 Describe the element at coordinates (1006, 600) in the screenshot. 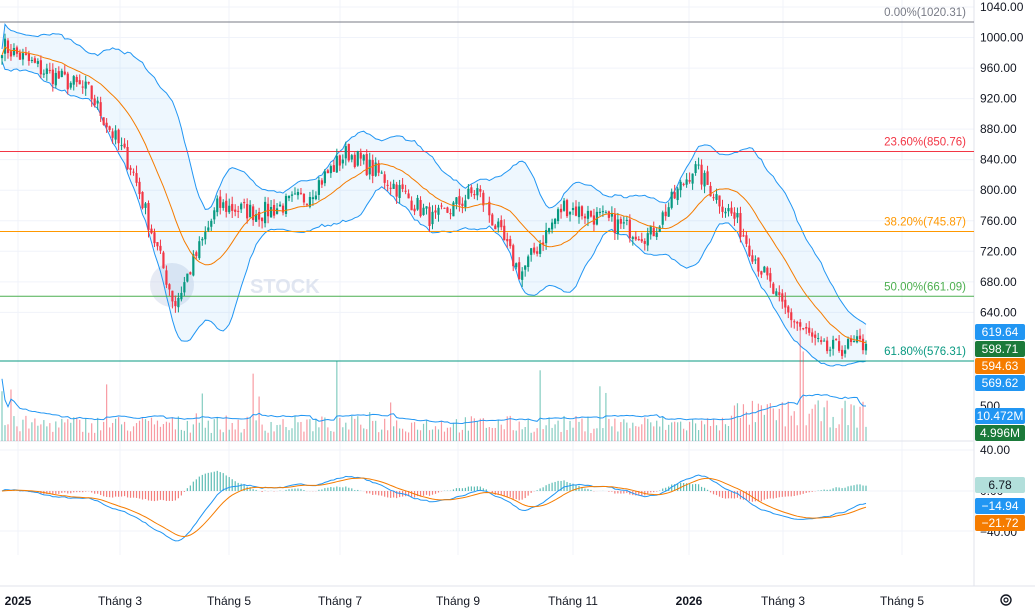

I see `gear-icon` at that location.